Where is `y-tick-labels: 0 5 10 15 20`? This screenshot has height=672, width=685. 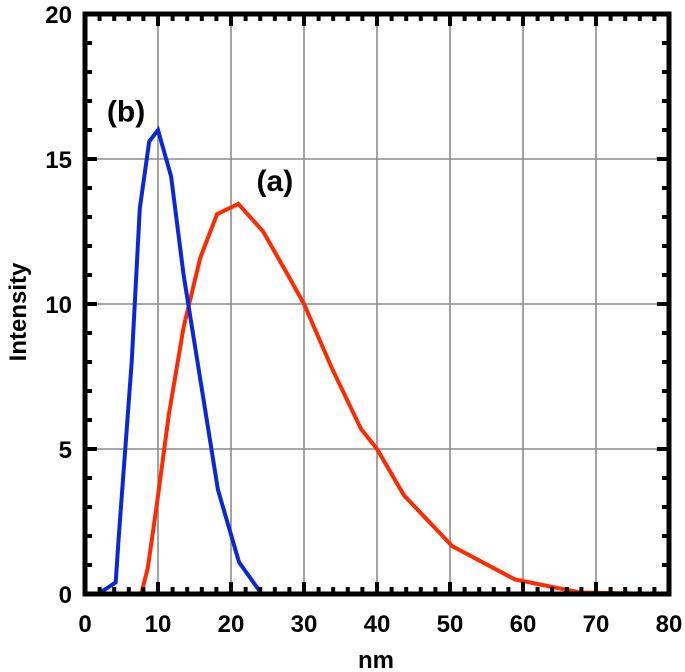 y-tick-labels: 0 5 10 15 20 is located at coordinates (58, 305).